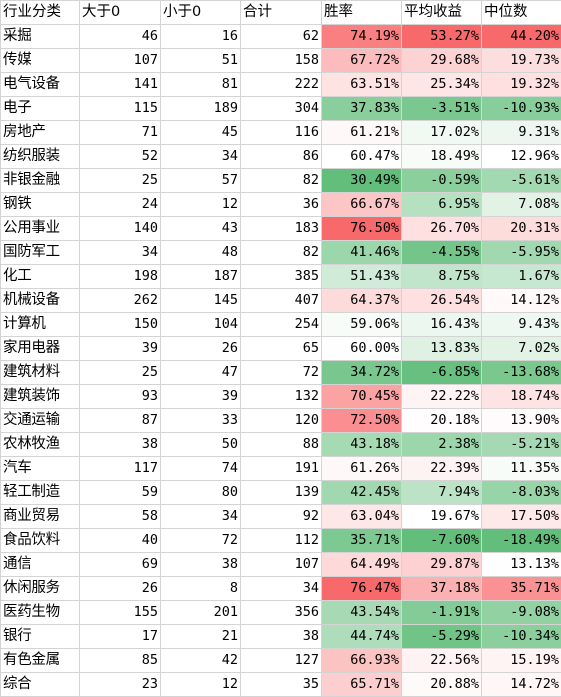  Describe the element at coordinates (120, 156) in the screenshot. I see `positive-count-cell: 52` at that location.